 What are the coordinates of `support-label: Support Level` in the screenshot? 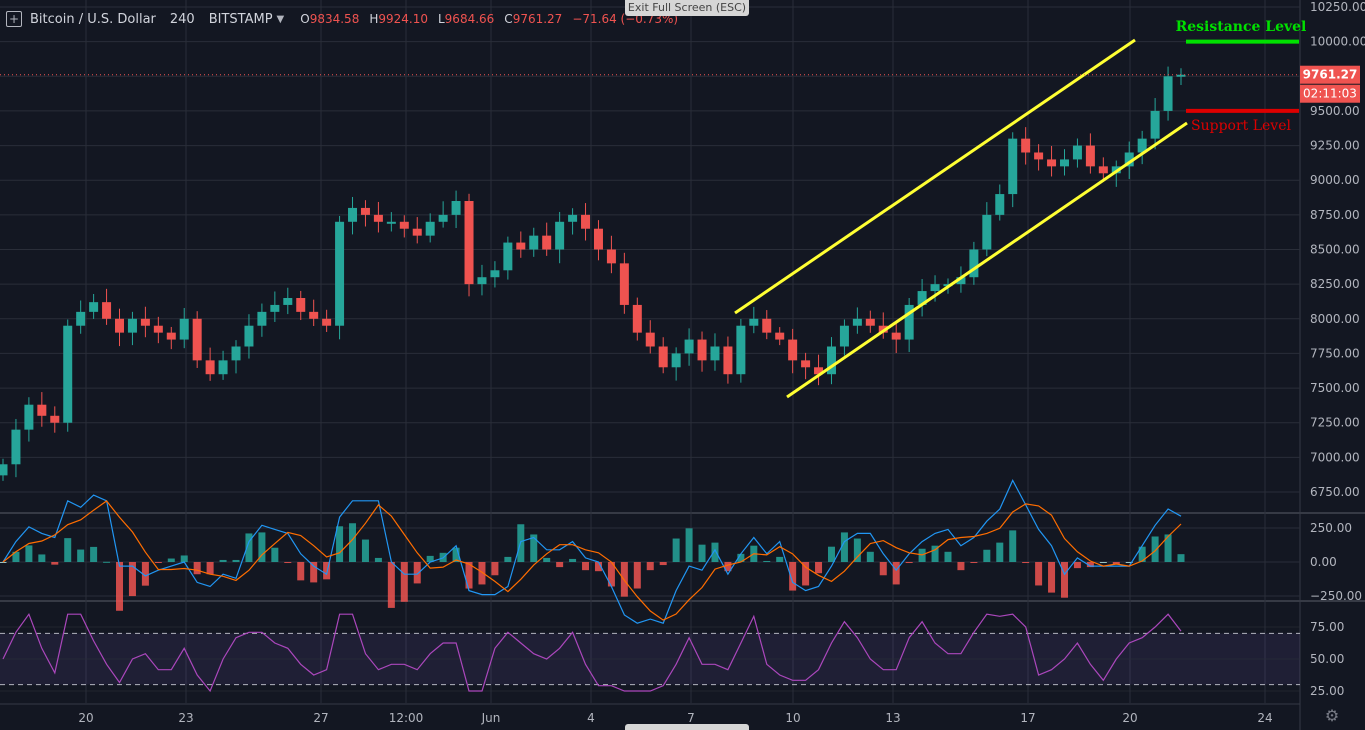 It's located at (1241, 126).